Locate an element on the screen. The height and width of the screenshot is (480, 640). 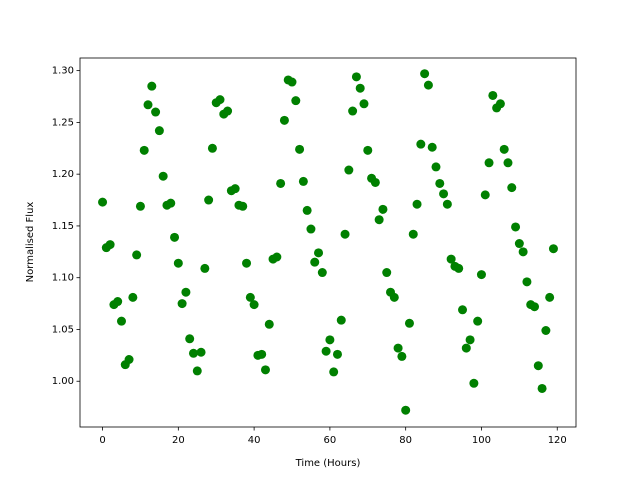
x-tick-label: 20 is located at coordinates (178, 440).